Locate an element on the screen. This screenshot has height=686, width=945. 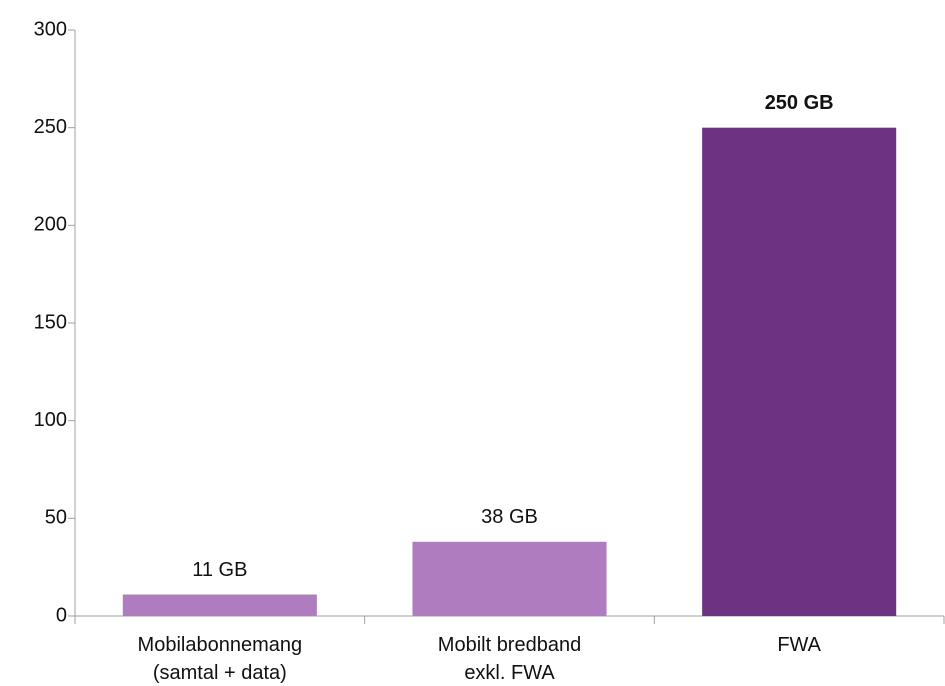
y-tick-label: 100 is located at coordinates (50, 420).